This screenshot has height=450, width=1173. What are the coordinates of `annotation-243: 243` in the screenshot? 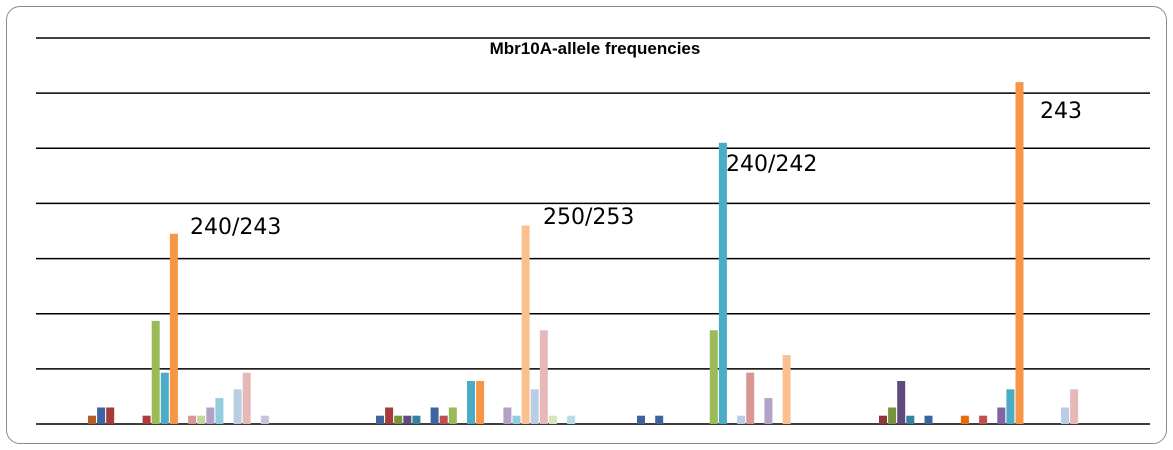 It's located at (1061, 111).